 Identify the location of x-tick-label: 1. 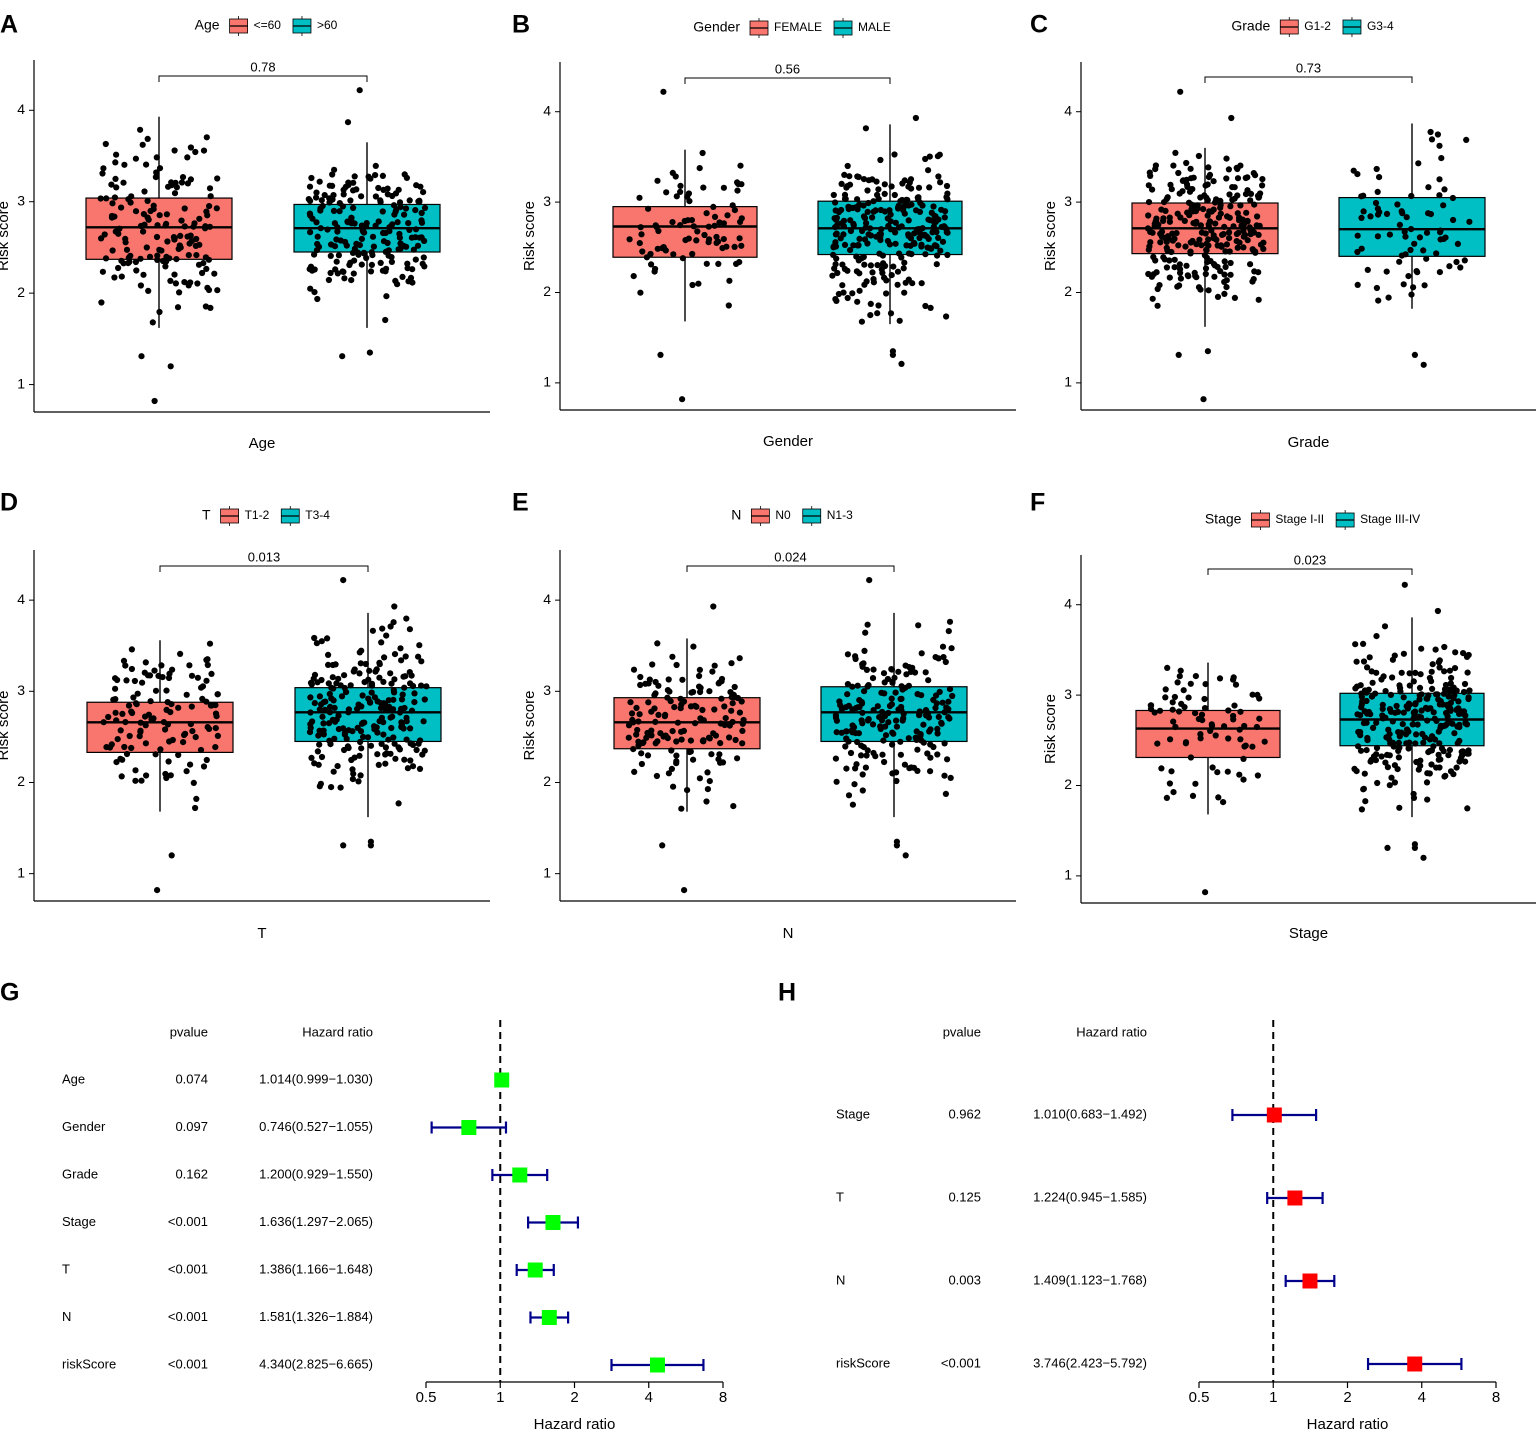
(1273, 1397).